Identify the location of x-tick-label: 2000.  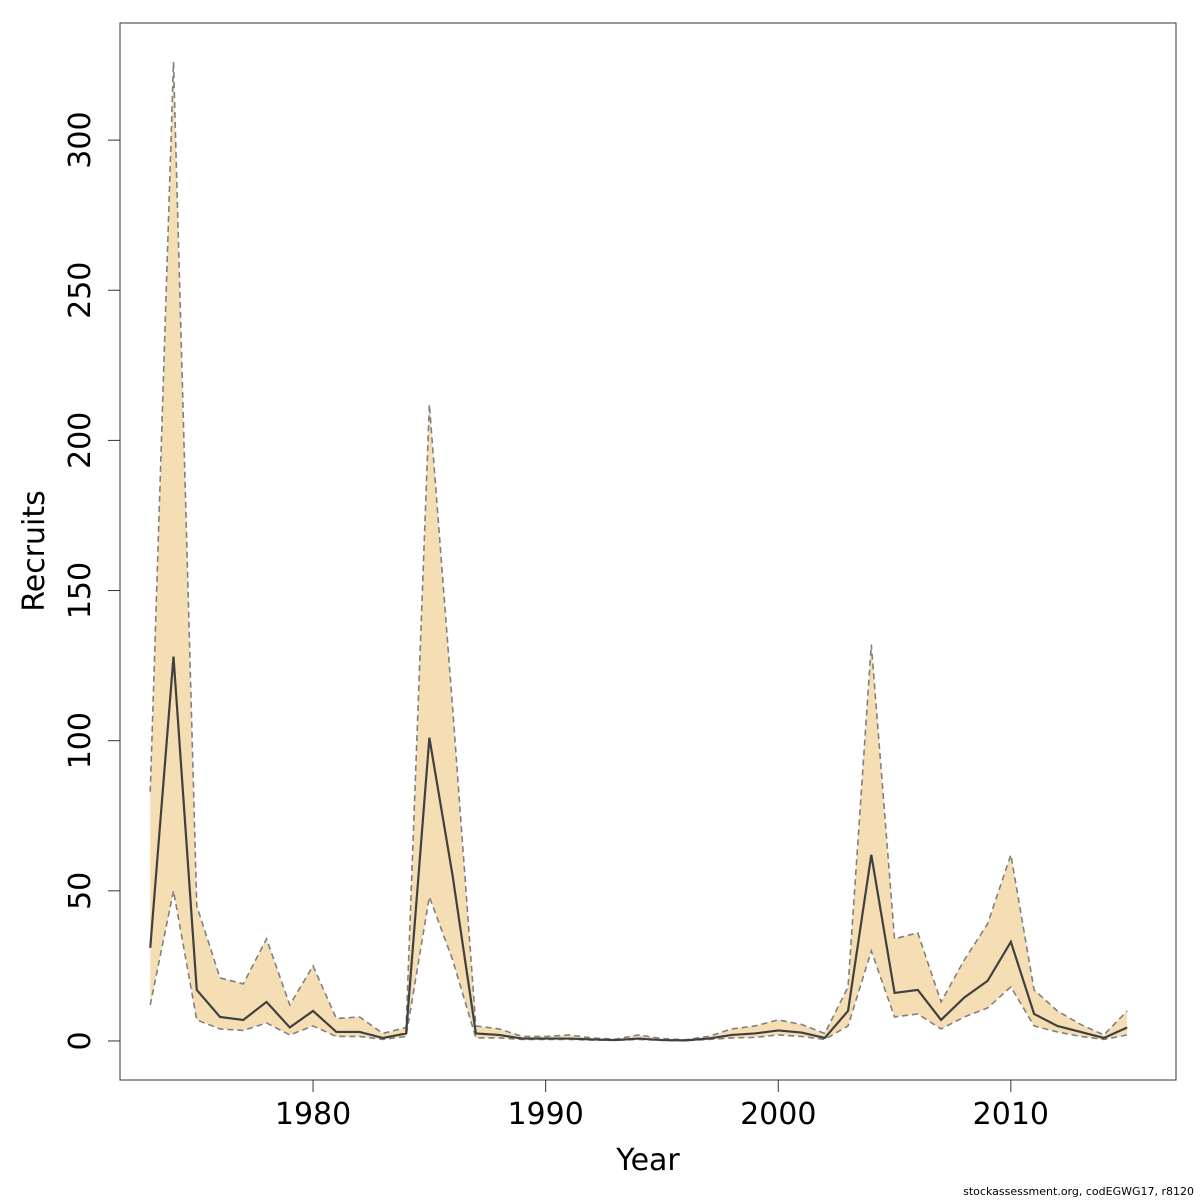
(778, 1114).